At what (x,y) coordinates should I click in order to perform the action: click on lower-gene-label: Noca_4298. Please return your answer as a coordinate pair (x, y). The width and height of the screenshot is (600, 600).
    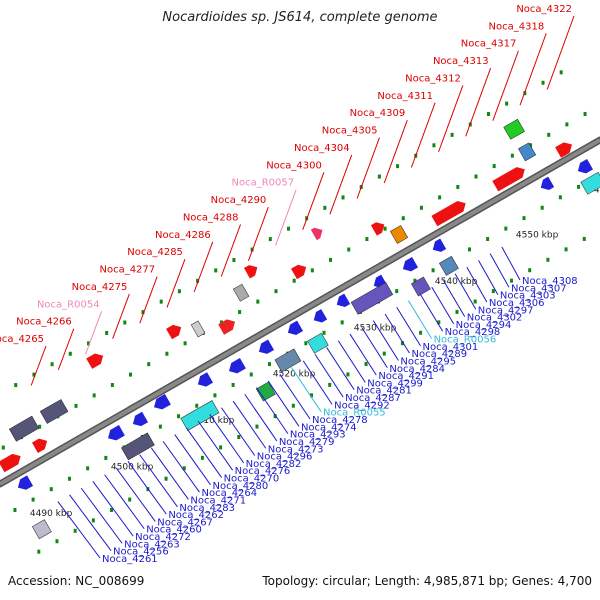
    Looking at the image, I should click on (473, 332).